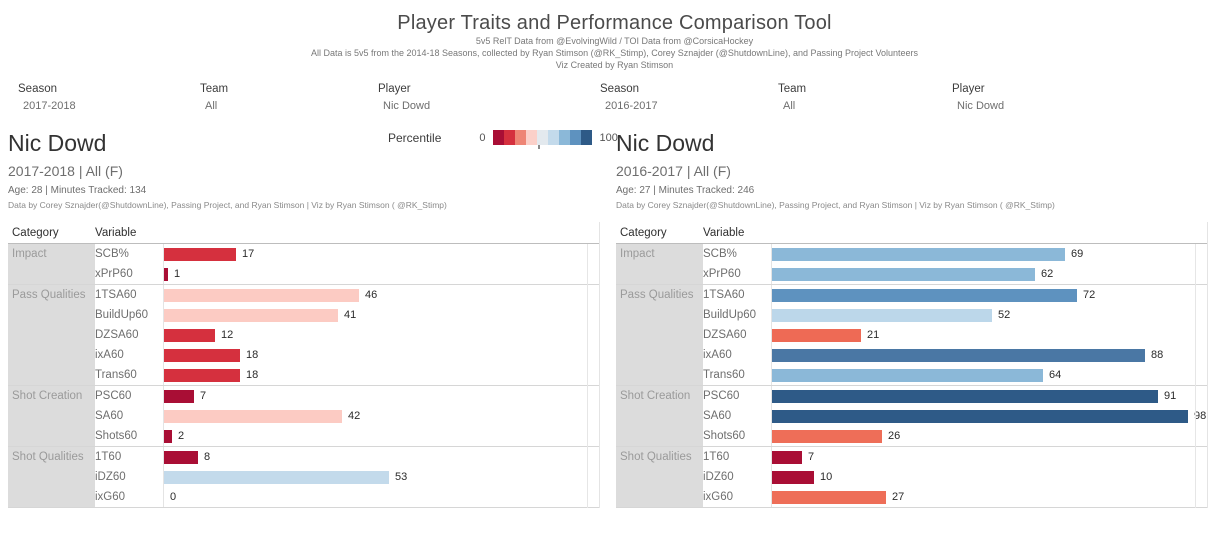  What do you see at coordinates (1004, 315) in the screenshot?
I see `bar-value-label: 52` at bounding box center [1004, 315].